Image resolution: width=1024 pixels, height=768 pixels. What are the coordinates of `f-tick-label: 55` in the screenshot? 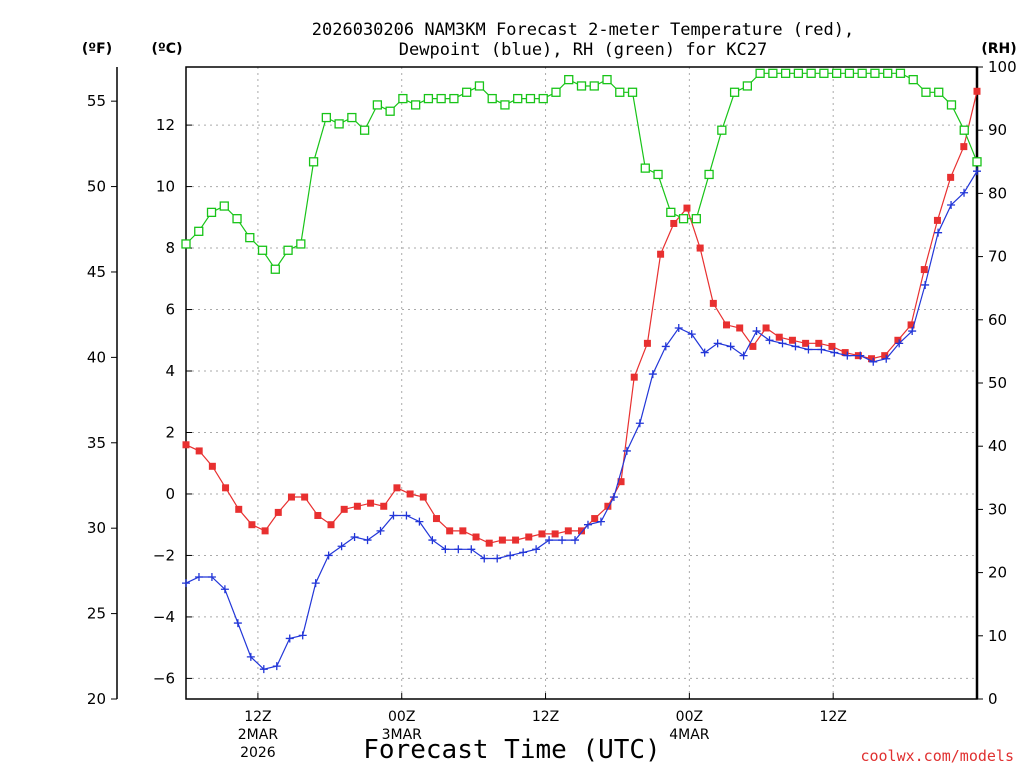 It's located at (96, 101).